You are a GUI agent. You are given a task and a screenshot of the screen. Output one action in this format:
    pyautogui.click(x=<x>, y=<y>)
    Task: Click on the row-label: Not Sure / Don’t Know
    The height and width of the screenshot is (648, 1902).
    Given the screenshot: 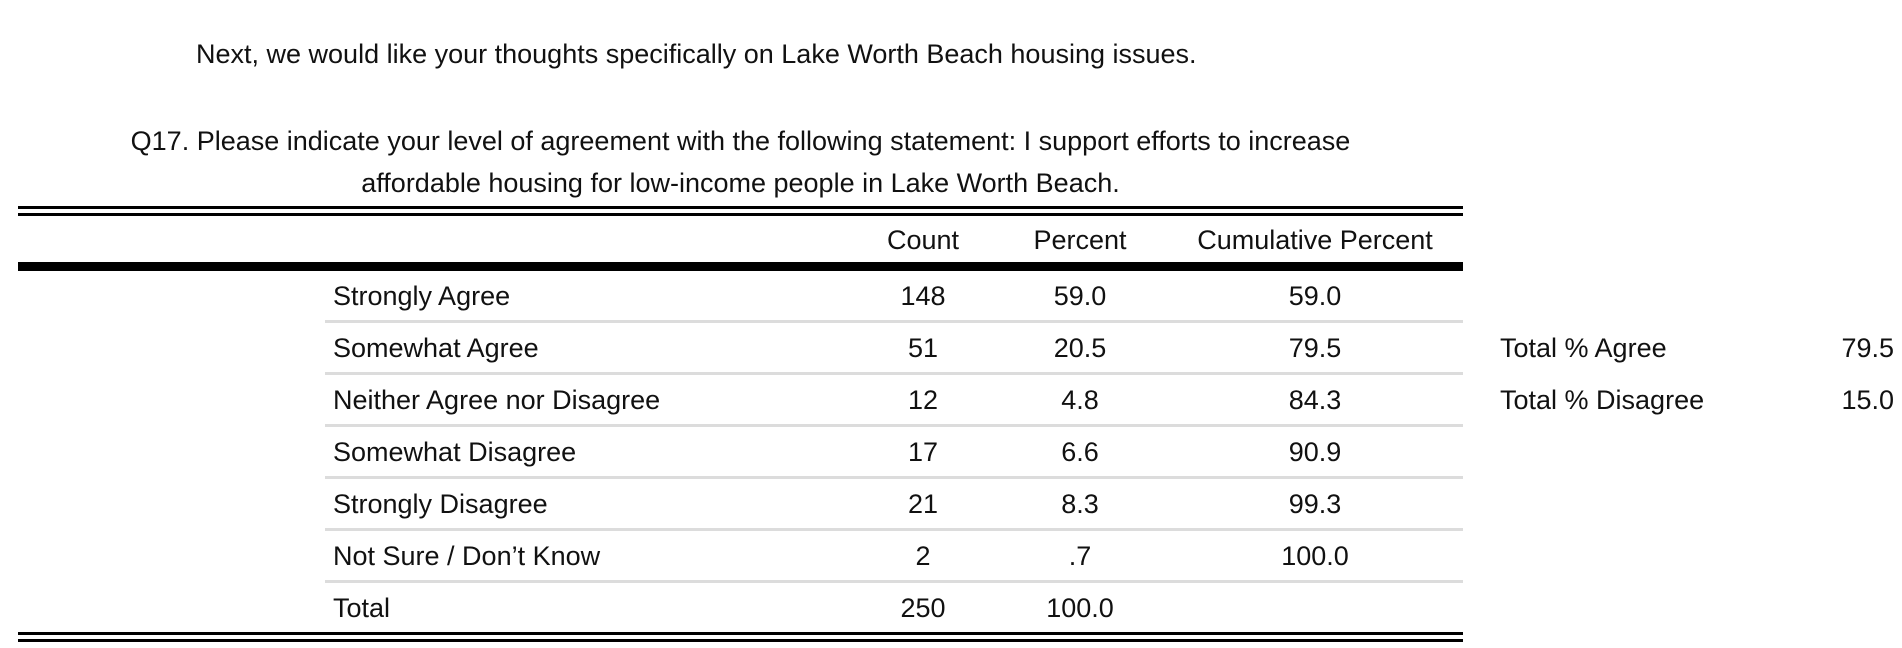 What is the action you would take?
    pyautogui.click(x=467, y=556)
    